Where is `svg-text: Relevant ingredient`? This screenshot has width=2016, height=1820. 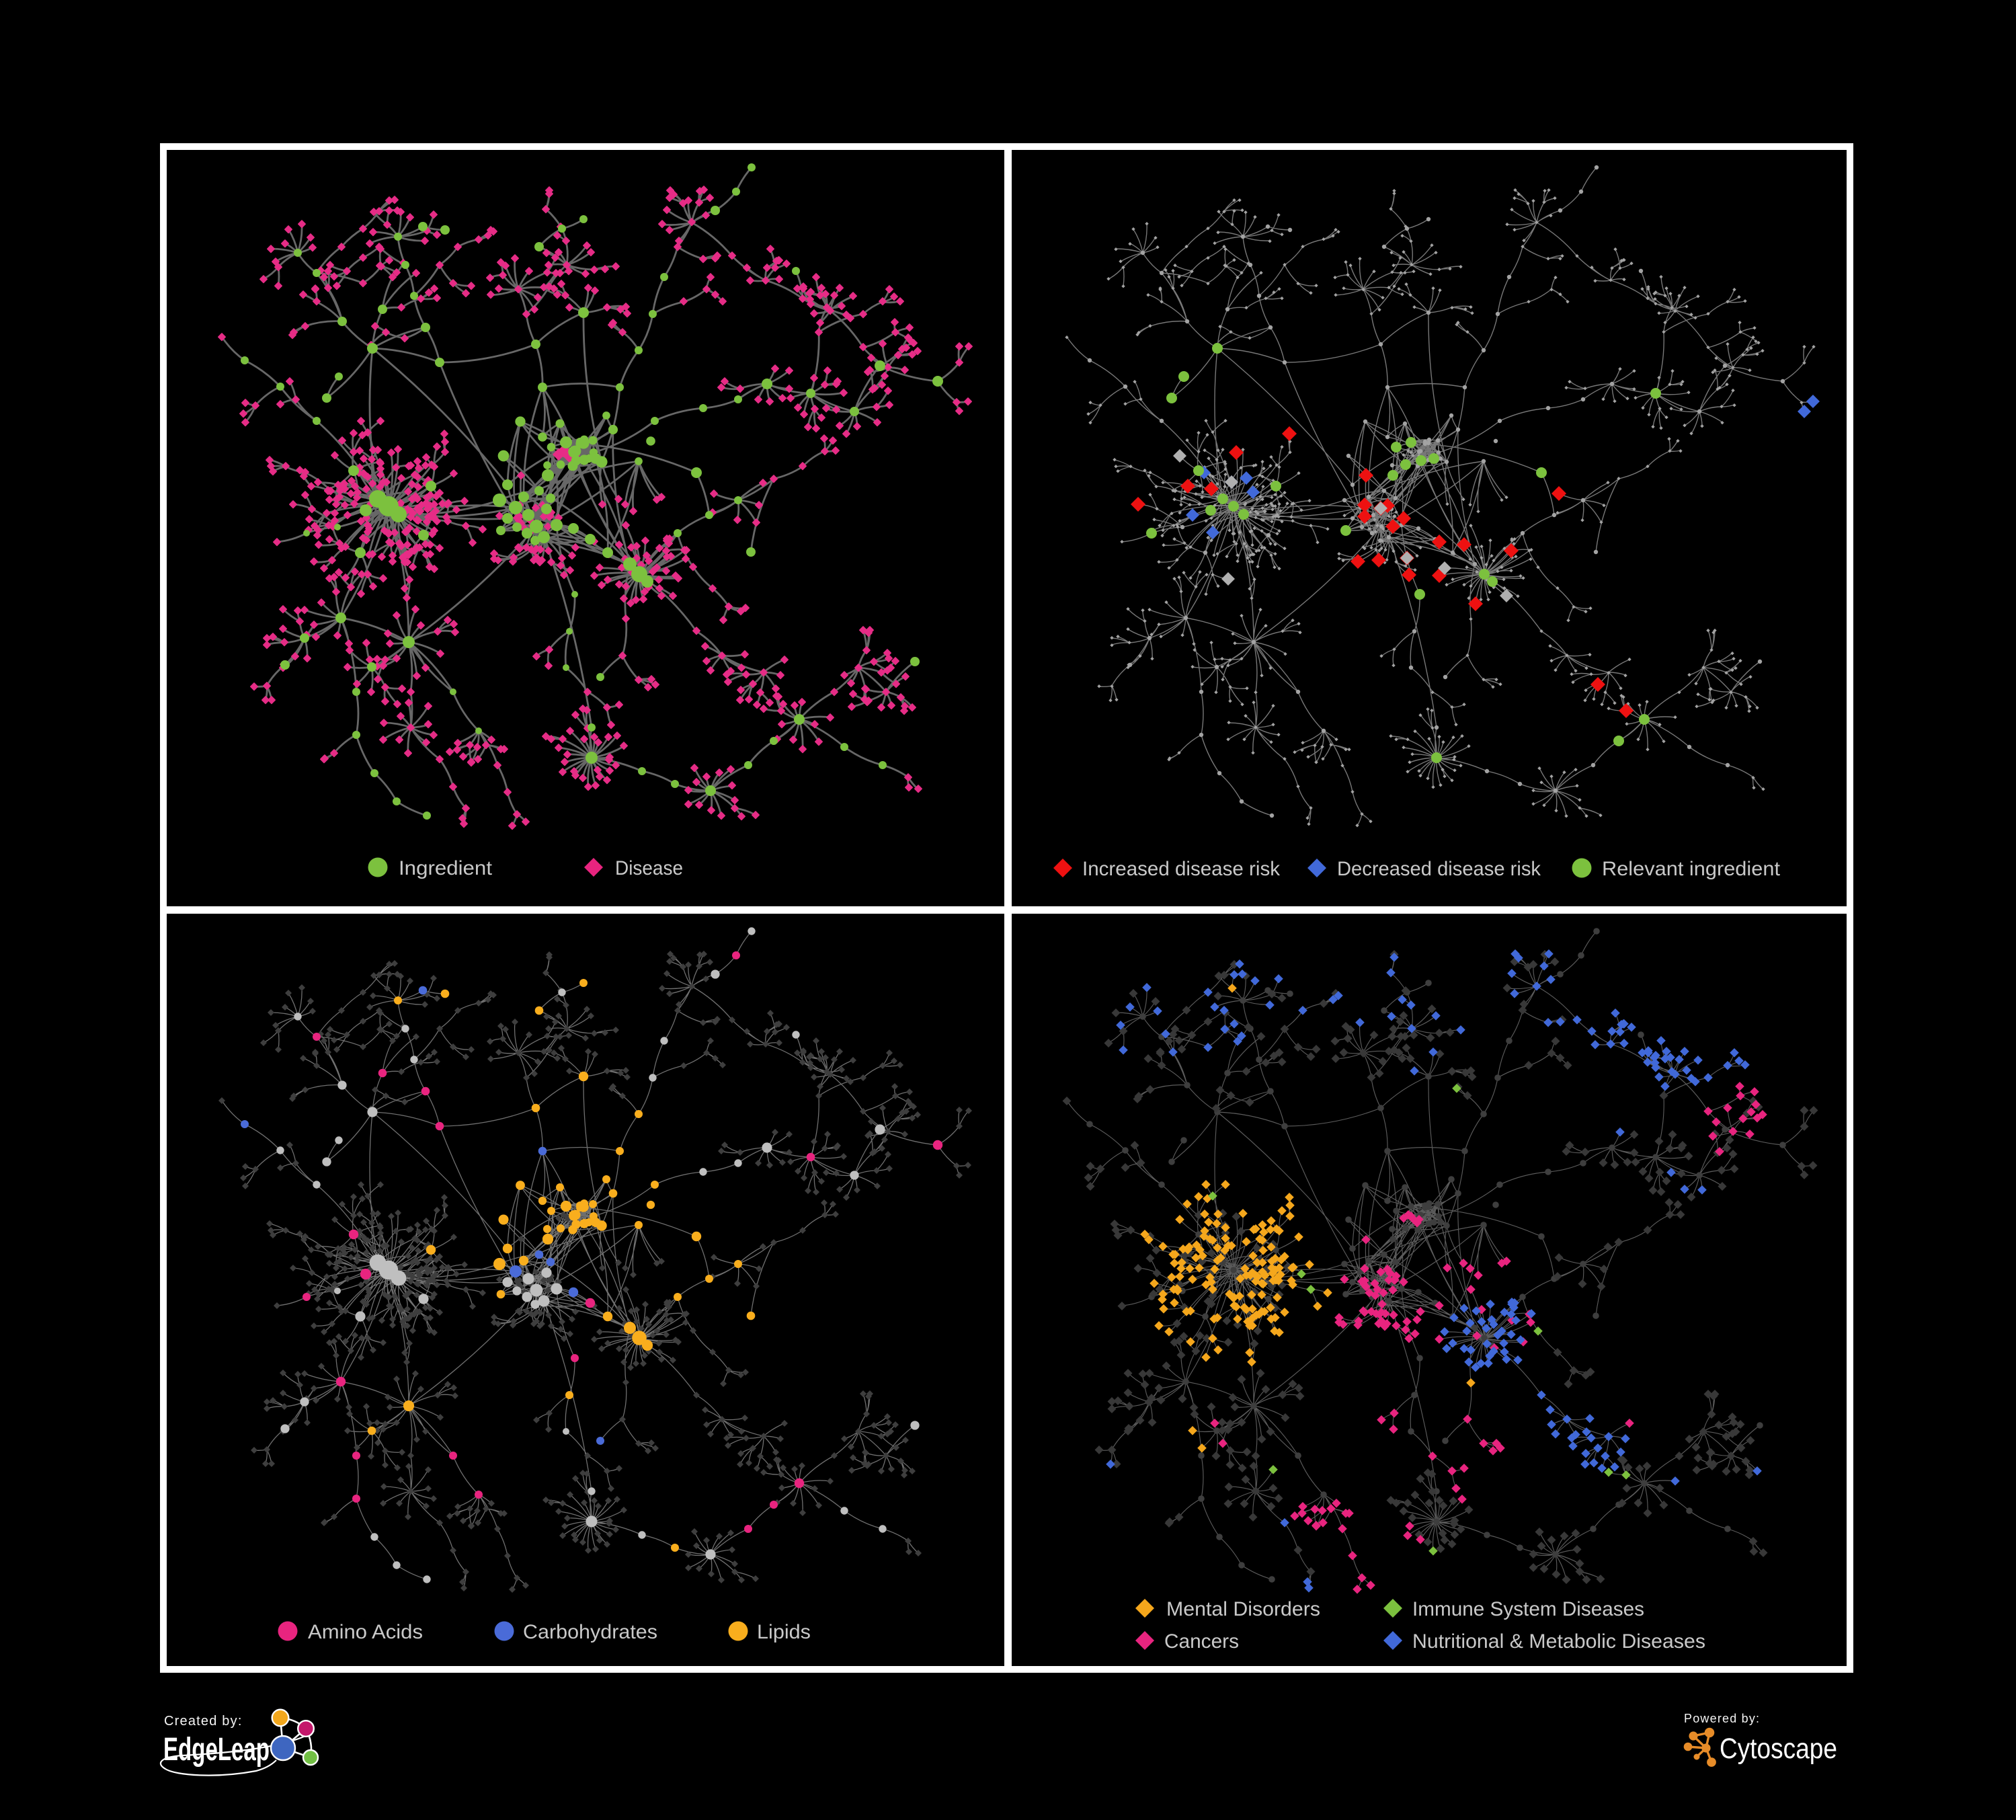
svg-text: Relevant ingredient is located at coordinates (1691, 869).